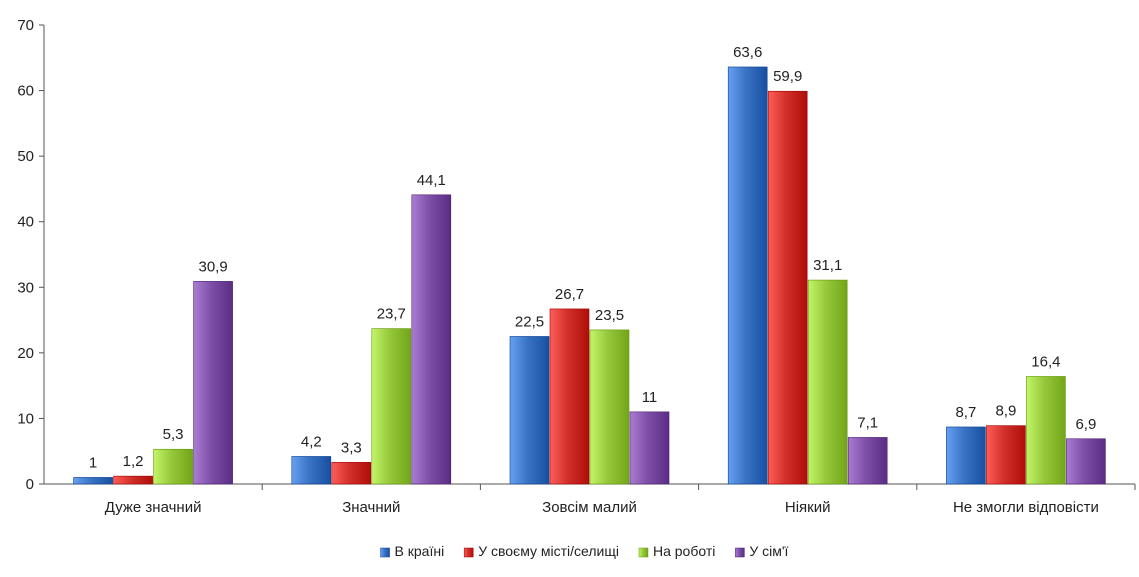  I want to click on y-tick-label: 50, so click(25, 156).